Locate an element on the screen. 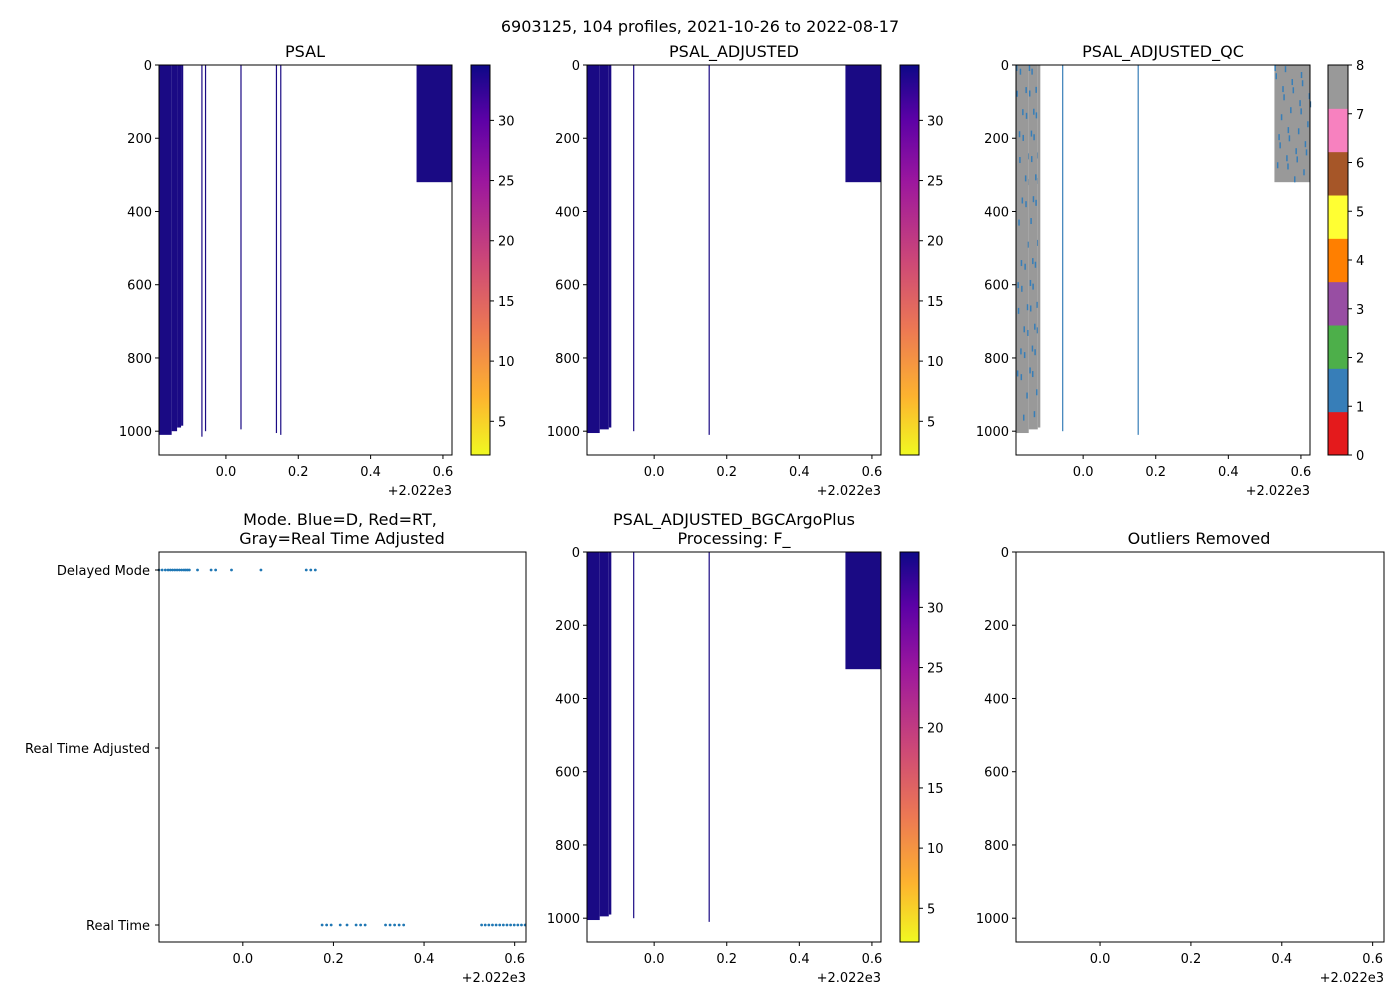 This screenshot has height=1000, width=1400. panel-title-line1: PSAL_ADJUSTED_BGCArgoPlus is located at coordinates (734, 520).